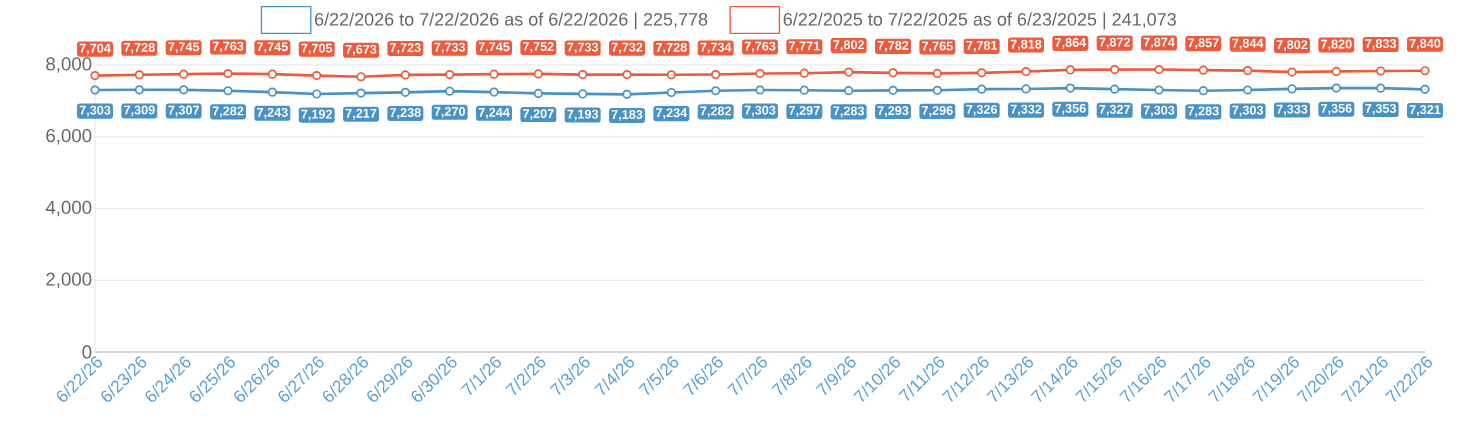 Image resolution: width=1470 pixels, height=435 pixels. Describe the element at coordinates (804, 111) in the screenshot. I see `data-label: 7,297` at that location.